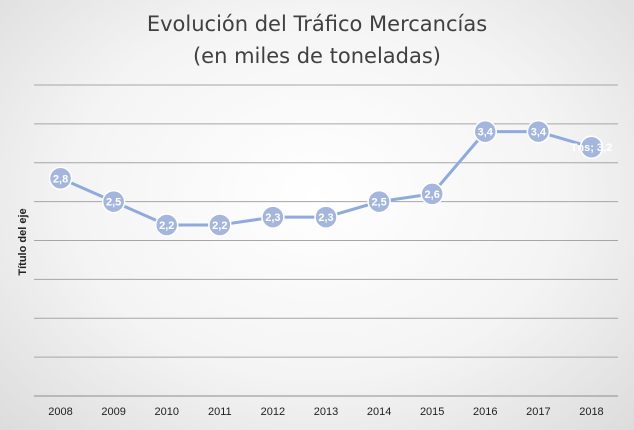 This screenshot has width=634, height=430. I want to click on chart-subtitle: (en miles de toneladas), so click(317, 56).